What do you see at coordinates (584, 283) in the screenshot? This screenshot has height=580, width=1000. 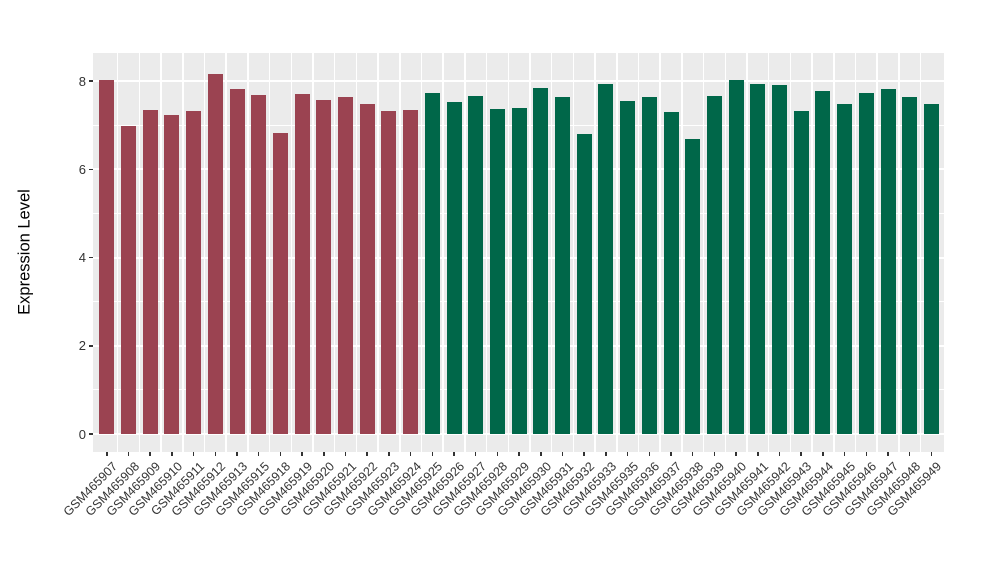 I see `bar-GSM465932` at bounding box center [584, 283].